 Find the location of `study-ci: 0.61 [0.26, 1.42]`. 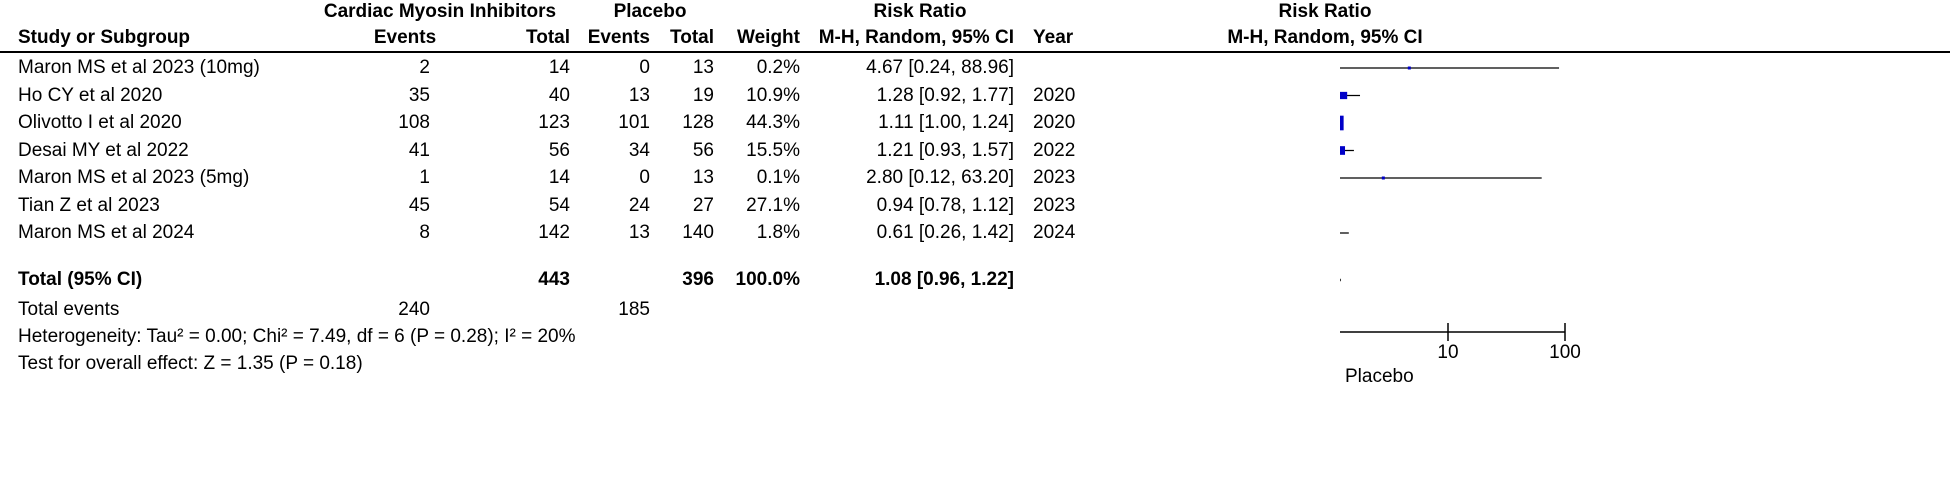

study-ci: 0.61 [0.26, 1.42] is located at coordinates (945, 232).